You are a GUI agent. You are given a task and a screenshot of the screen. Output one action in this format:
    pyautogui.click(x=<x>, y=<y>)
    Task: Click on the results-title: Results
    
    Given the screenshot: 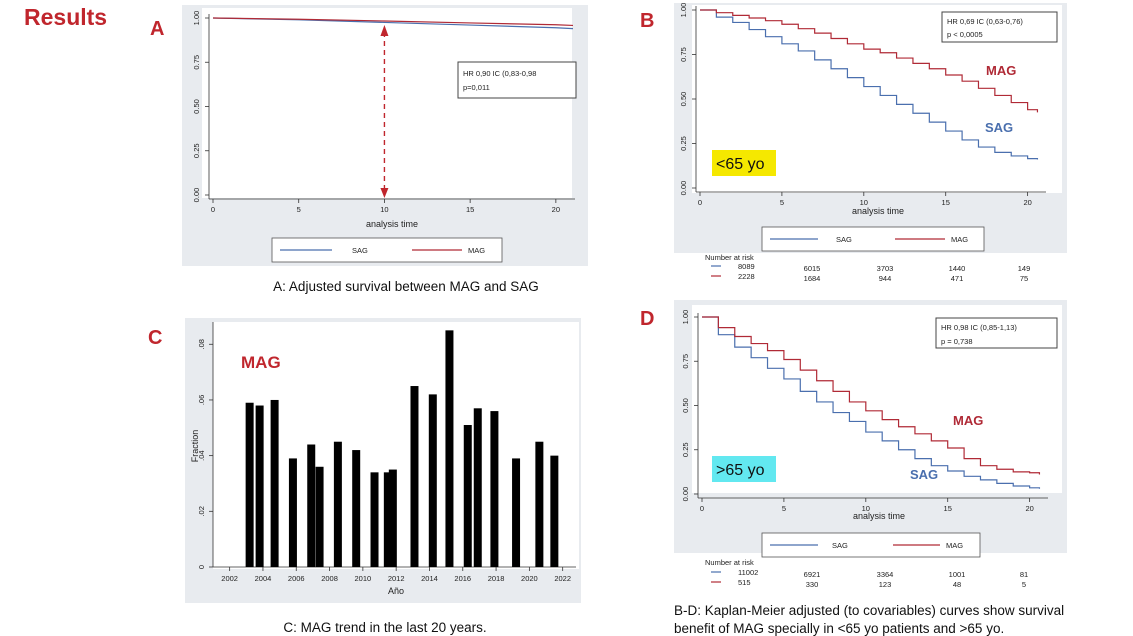 What is the action you would take?
    pyautogui.click(x=65, y=17)
    